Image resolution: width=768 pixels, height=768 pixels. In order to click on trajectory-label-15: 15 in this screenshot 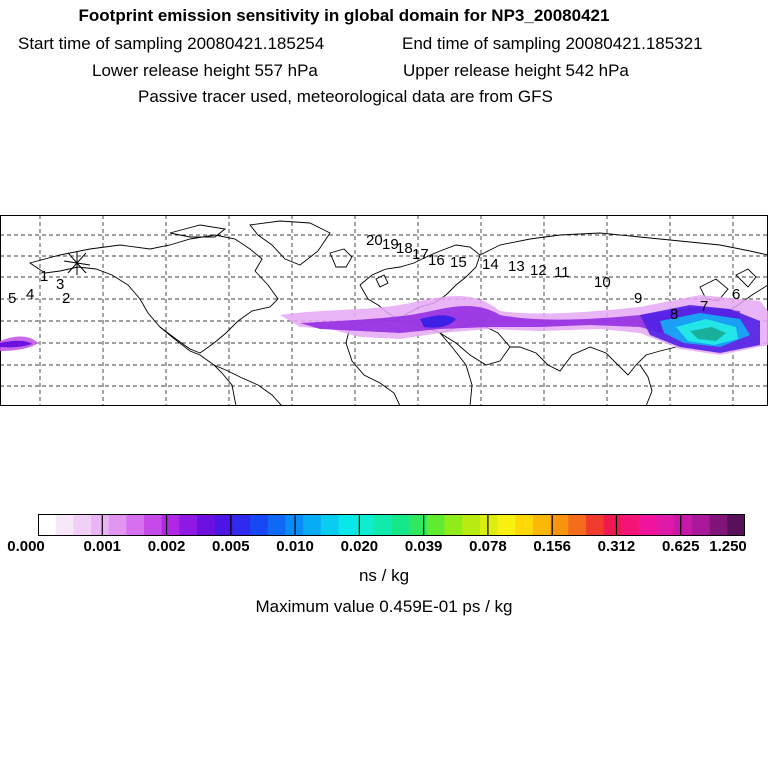, I will do `click(458, 262)`.